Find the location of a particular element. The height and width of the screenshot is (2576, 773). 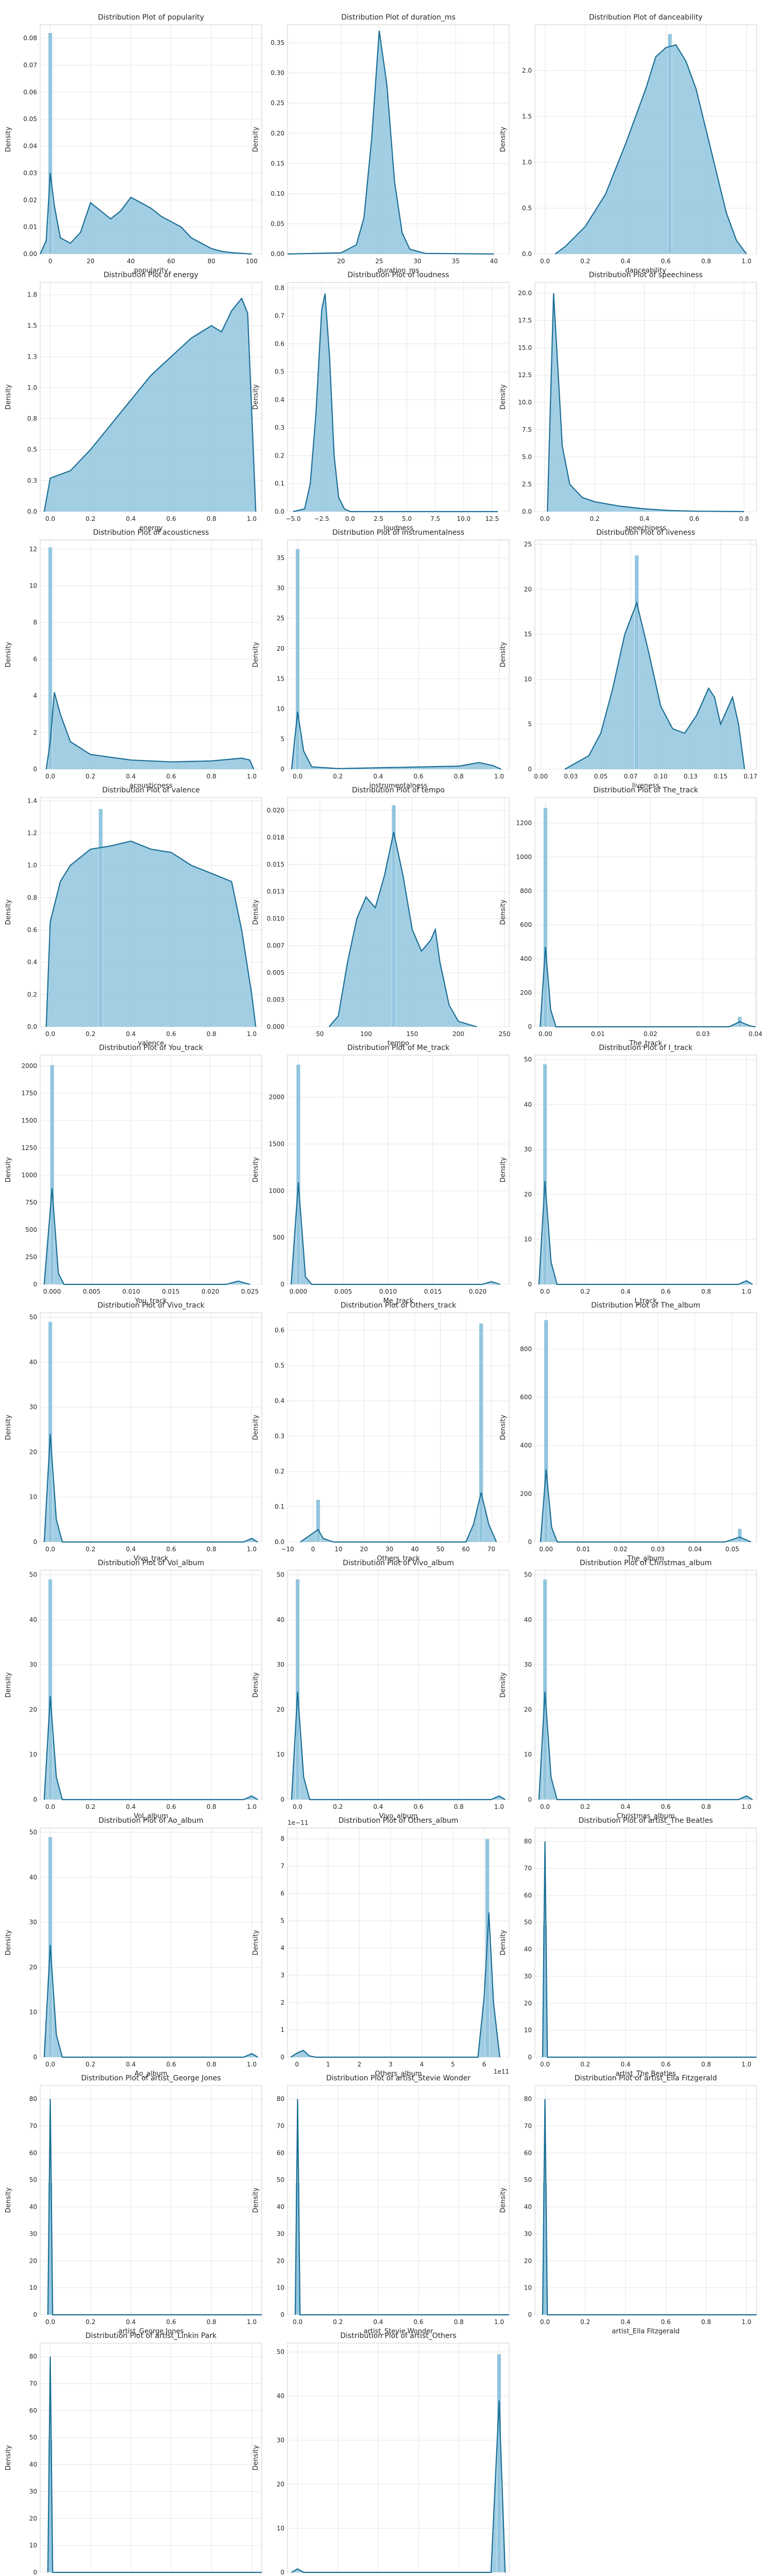

x-tick-label: 0.010 is located at coordinates (388, 1291).